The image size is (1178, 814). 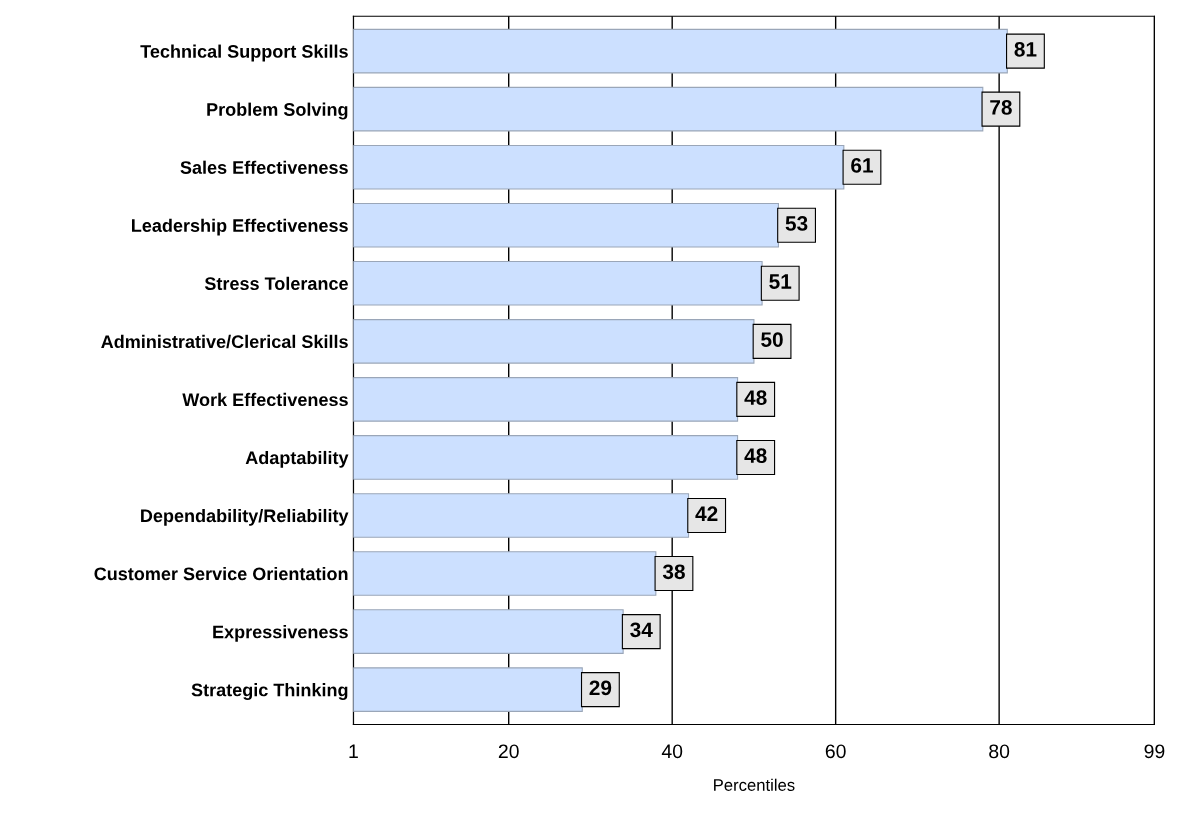 What do you see at coordinates (772, 339) in the screenshot?
I see `data-label: 50` at bounding box center [772, 339].